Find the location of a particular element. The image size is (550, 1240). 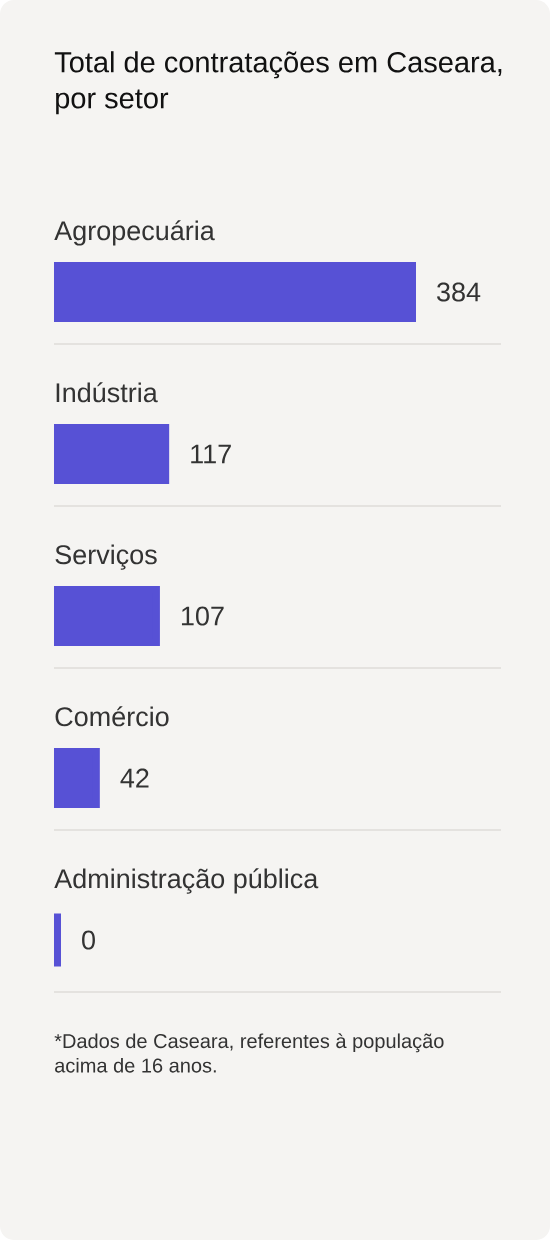

y-tick-label: Administração pública is located at coordinates (186, 881).